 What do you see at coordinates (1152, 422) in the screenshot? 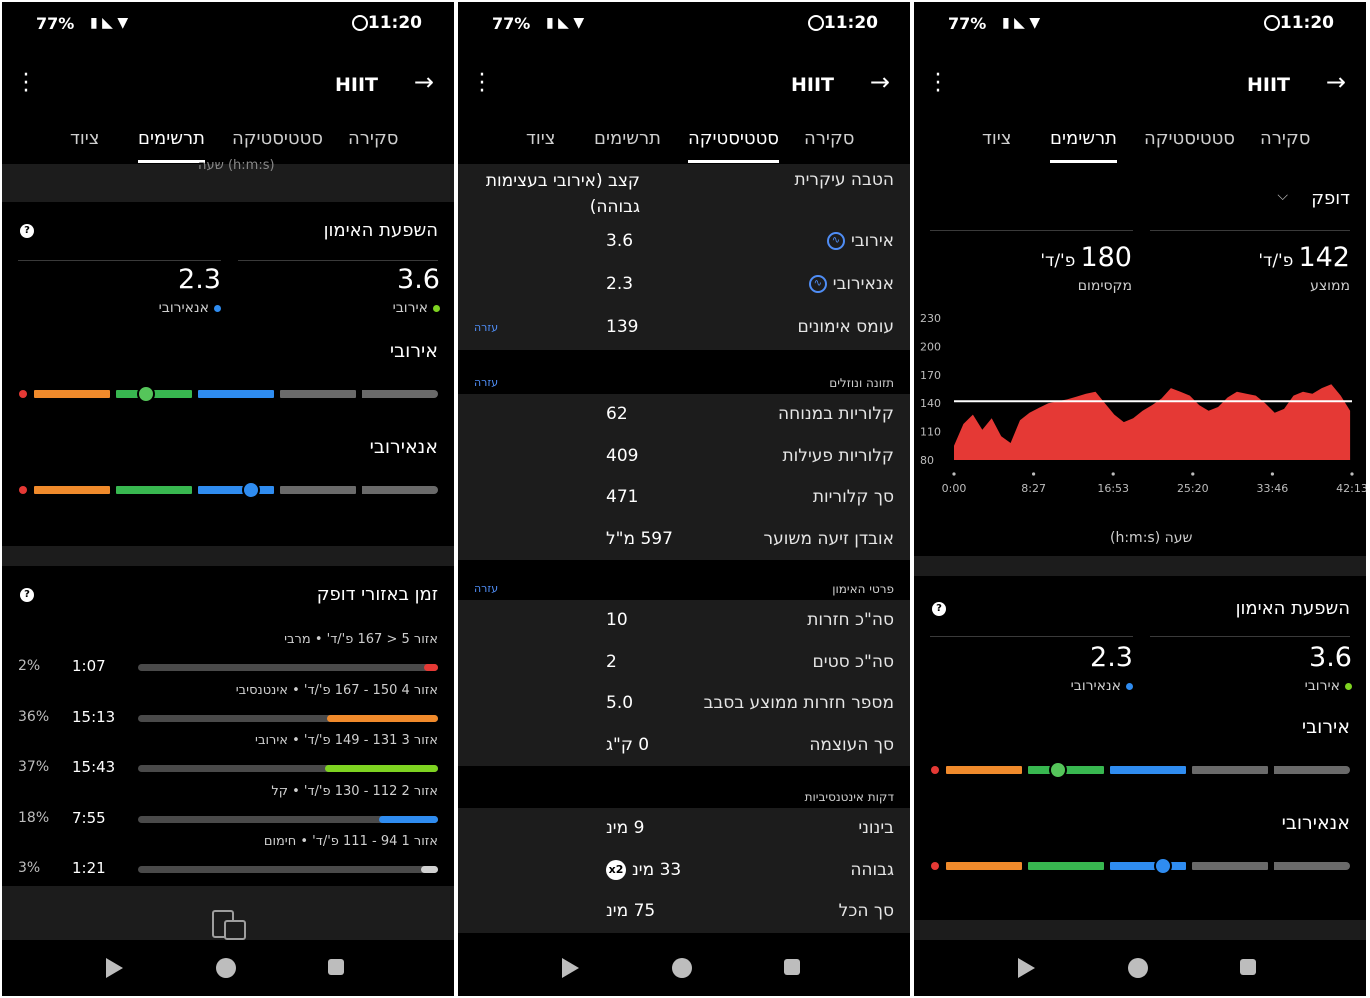
I see `hr-area-series` at bounding box center [1152, 422].